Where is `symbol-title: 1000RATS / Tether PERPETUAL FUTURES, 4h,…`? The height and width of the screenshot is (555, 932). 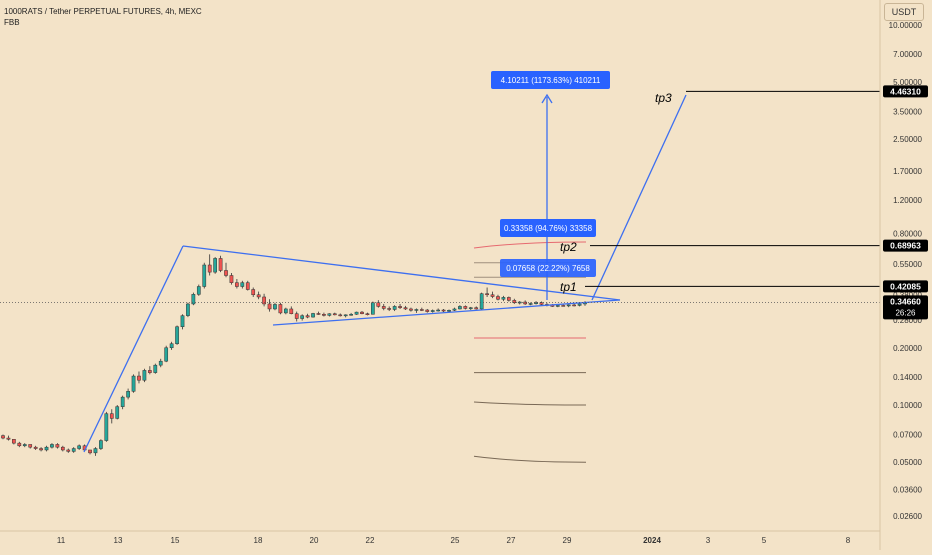
symbol-title: 1000RATS / Tether PERPETUAL FUTURES, 4h,… is located at coordinates (103, 11).